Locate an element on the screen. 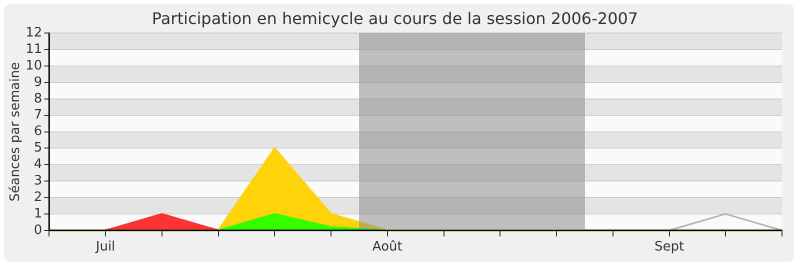 The image size is (800, 267). y-axis-title: Séances par semaine is located at coordinates (16, 132).